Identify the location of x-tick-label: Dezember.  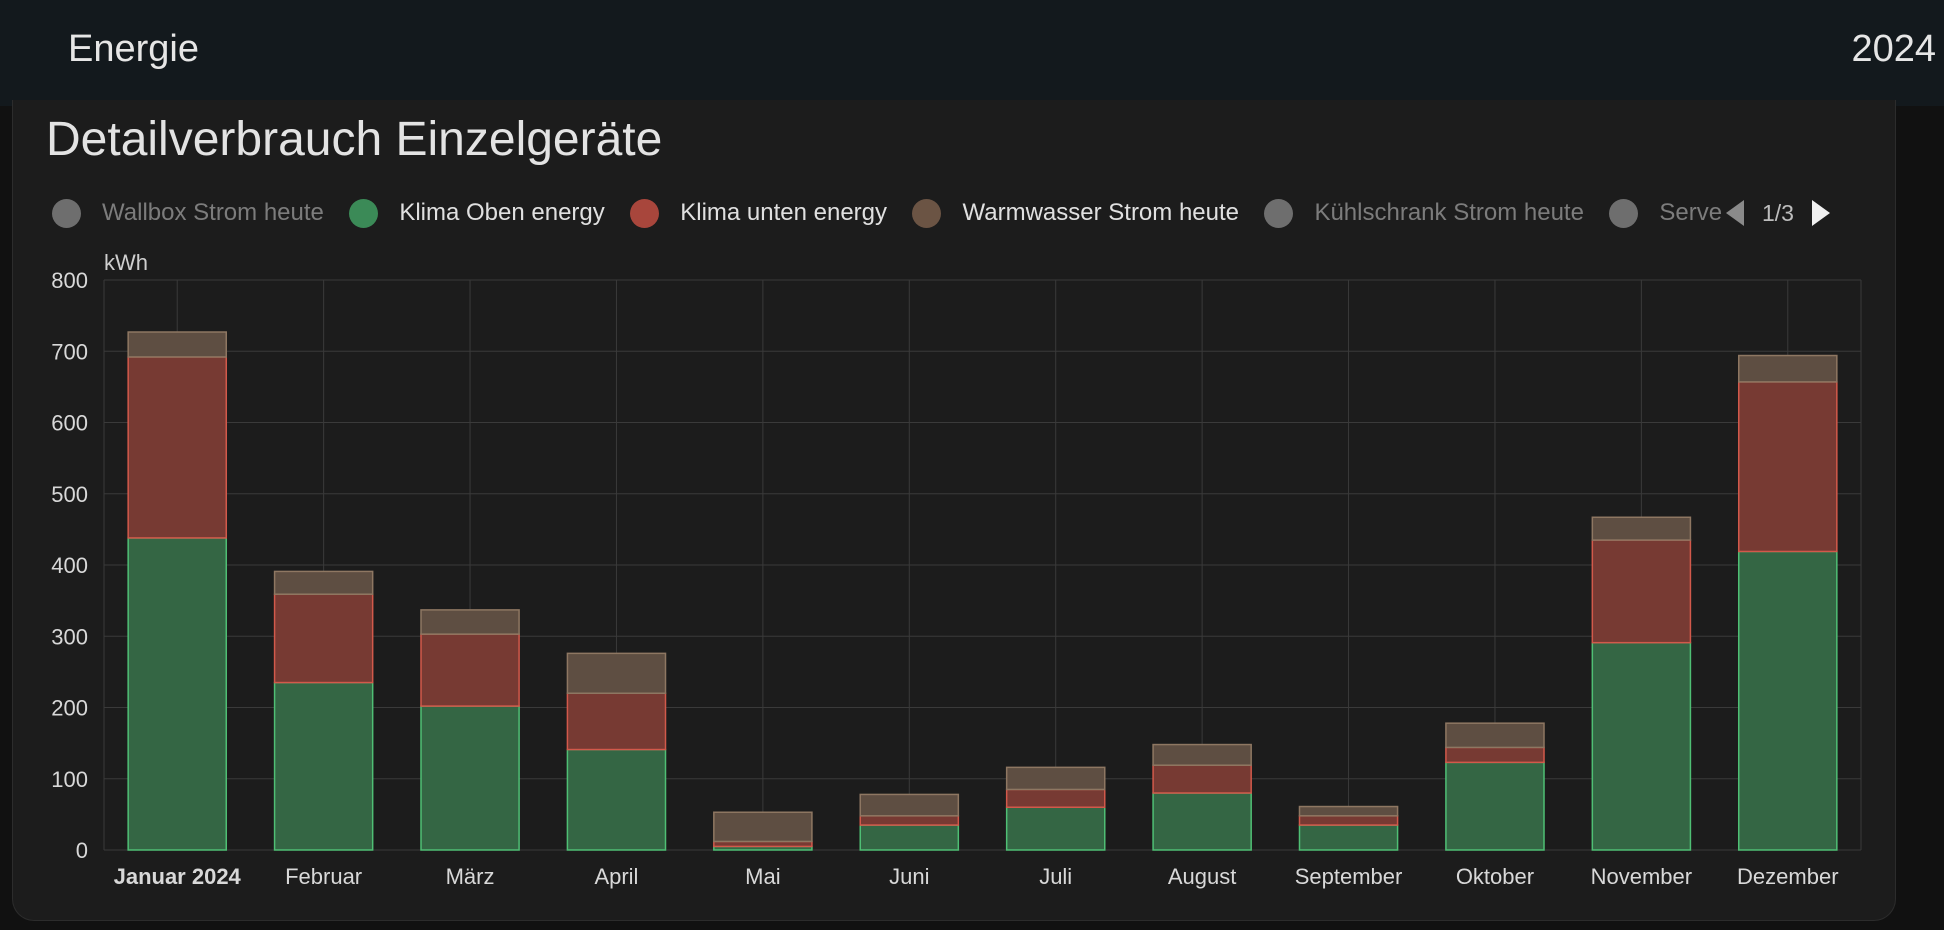
(1787, 876).